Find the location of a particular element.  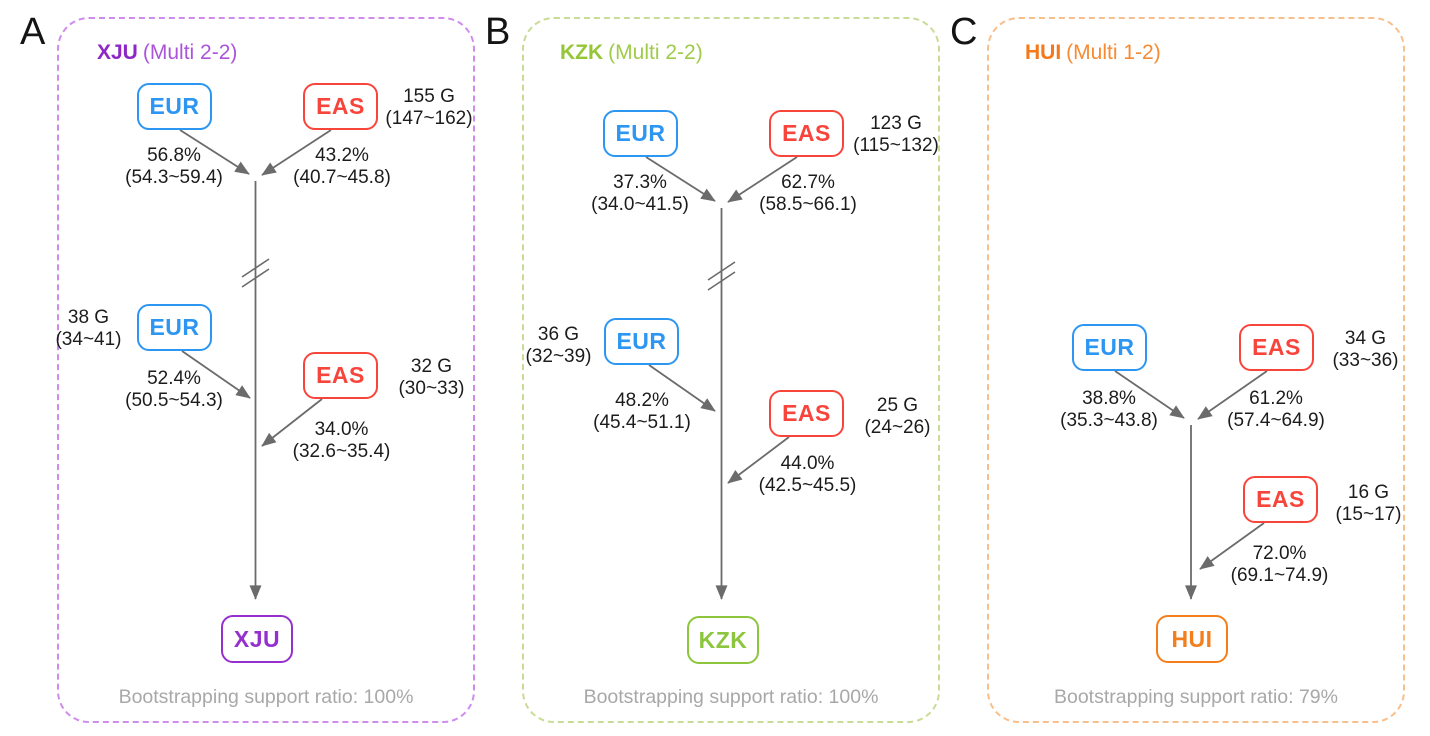

panel-title: XJU (Multi 2-2) is located at coordinates (167, 53).